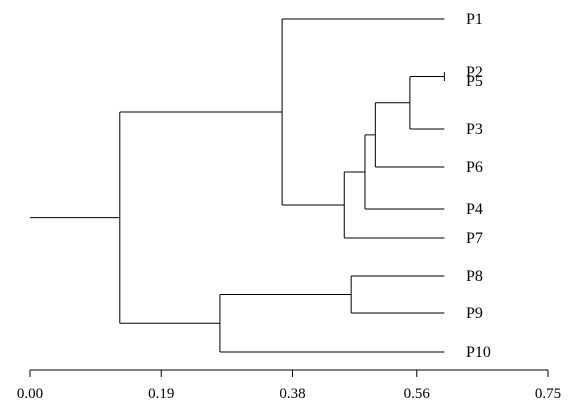  I want to click on leaf-label-p1: P1, so click(474, 19).